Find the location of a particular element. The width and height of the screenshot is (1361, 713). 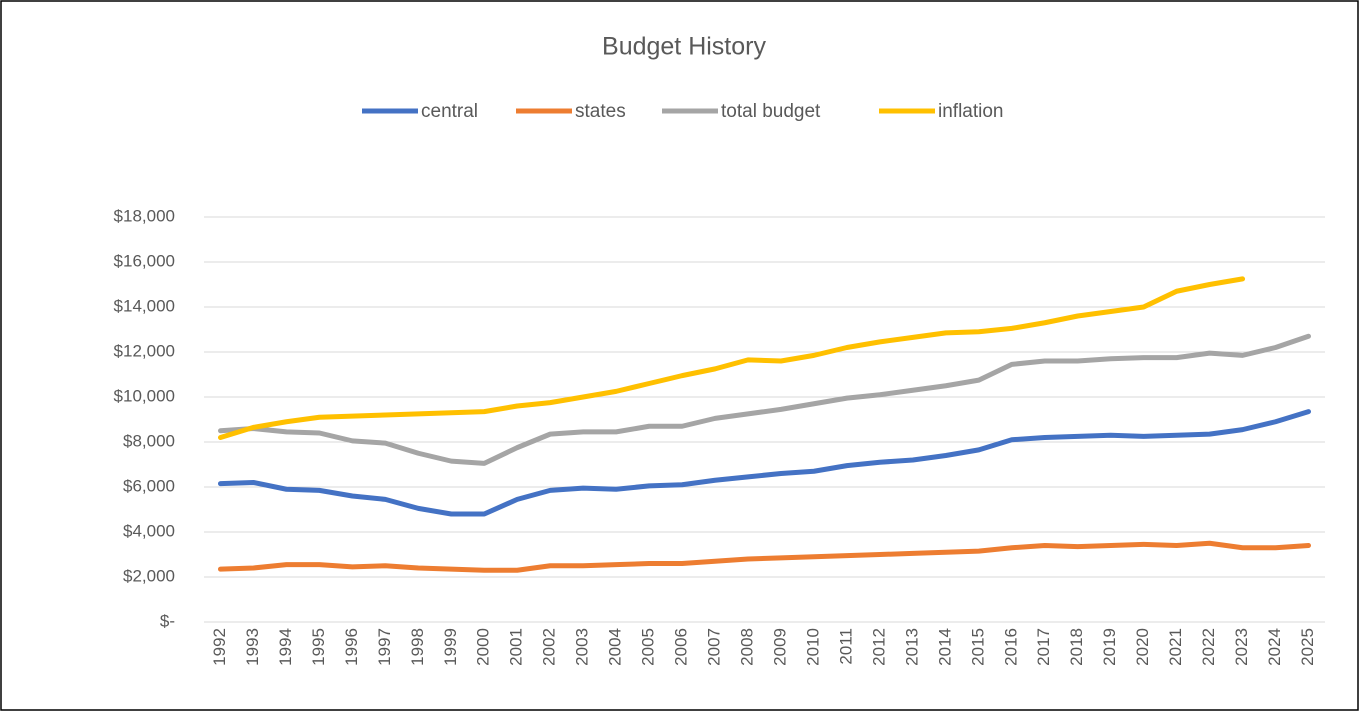

x-tick-label: 2007 is located at coordinates (714, 647).